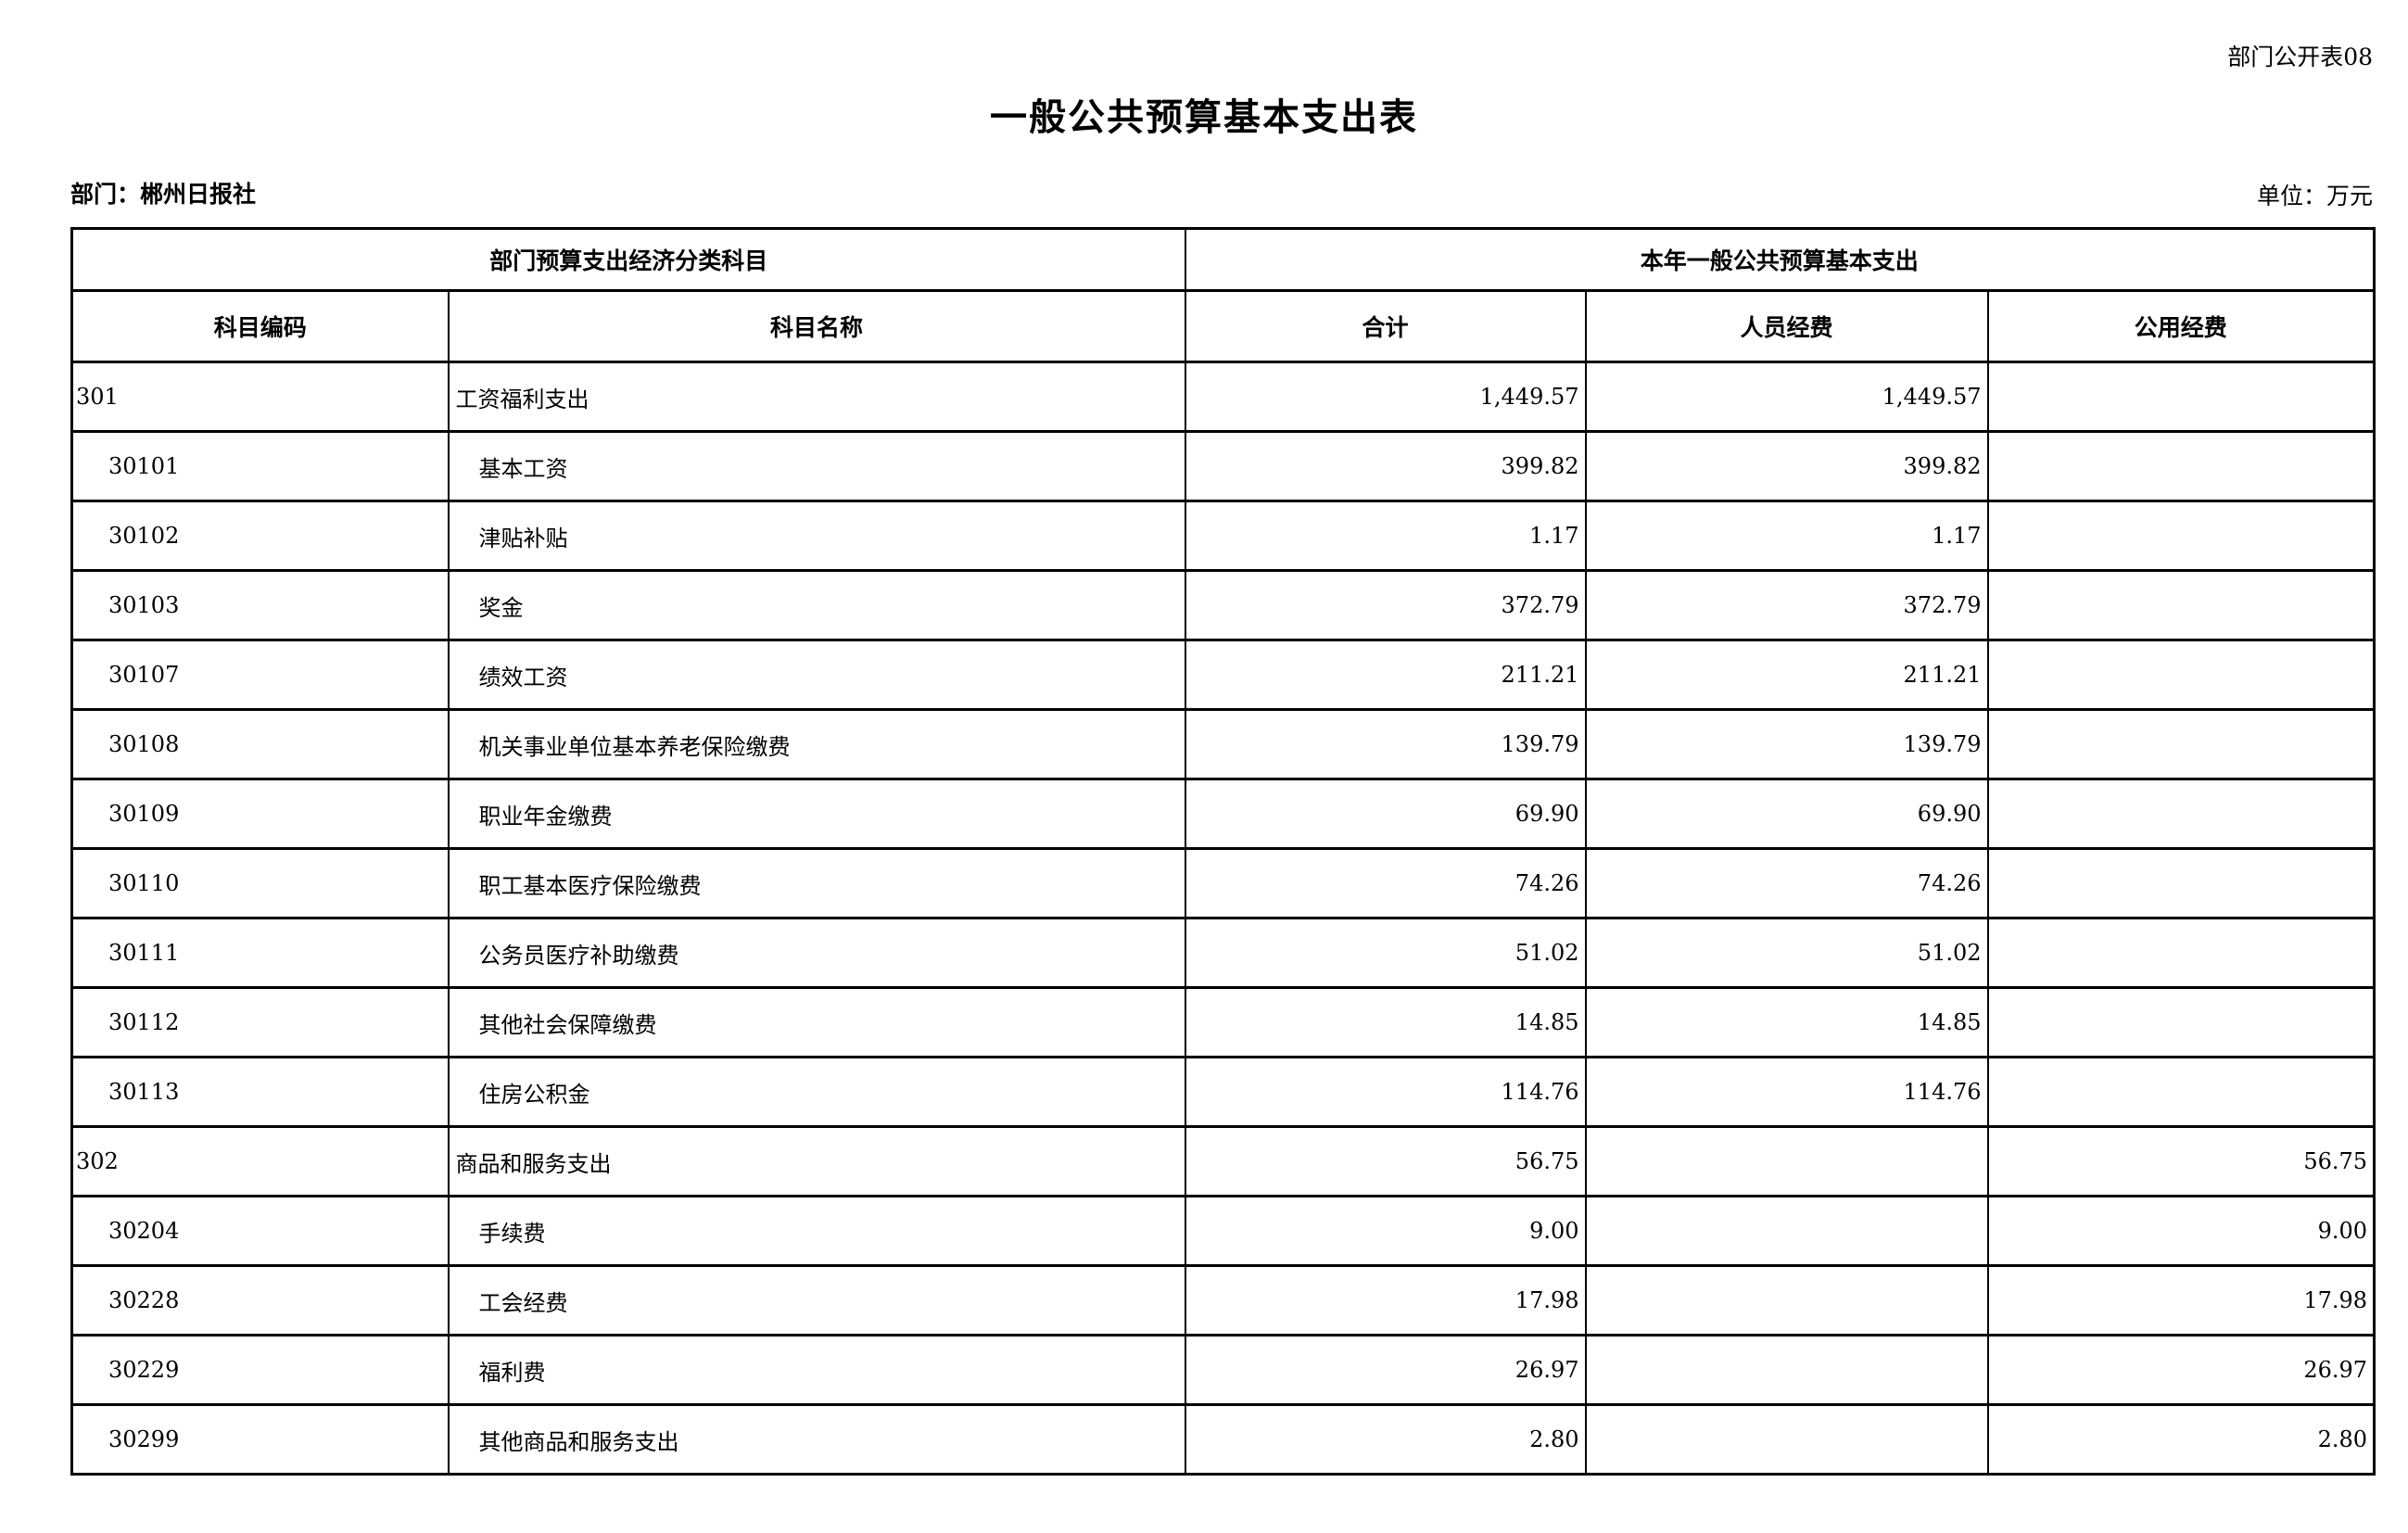 The image size is (2408, 1533). I want to click on page-title: 一般公共预算基本支出表, so click(1204, 117).